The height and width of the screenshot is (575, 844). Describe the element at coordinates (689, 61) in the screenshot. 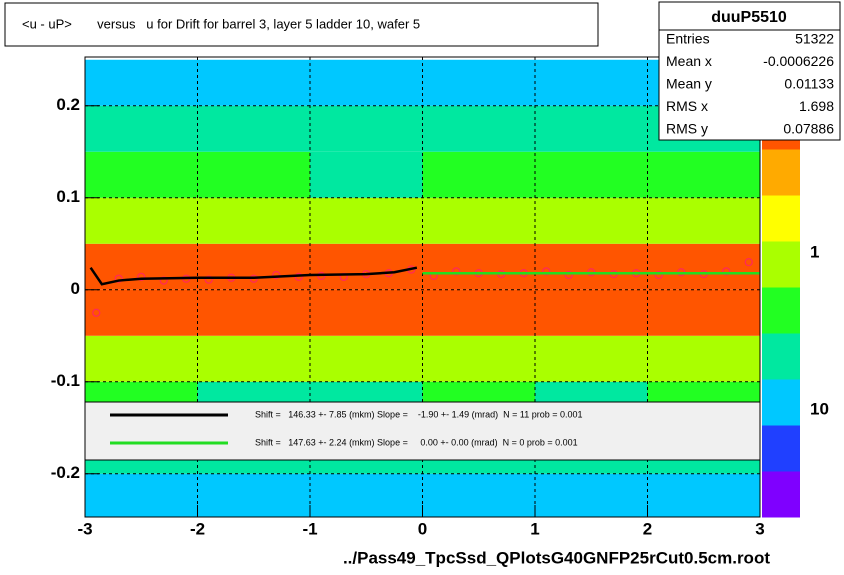

I see `stats-key: Mean x` at that location.